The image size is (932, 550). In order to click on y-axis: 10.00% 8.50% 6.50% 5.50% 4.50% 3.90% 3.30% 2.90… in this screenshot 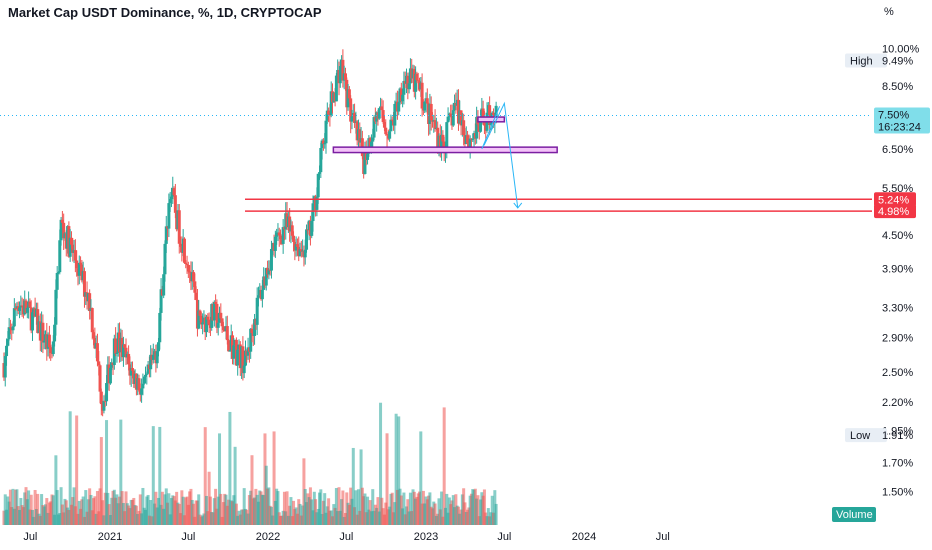, I will do `click(901, 270)`.